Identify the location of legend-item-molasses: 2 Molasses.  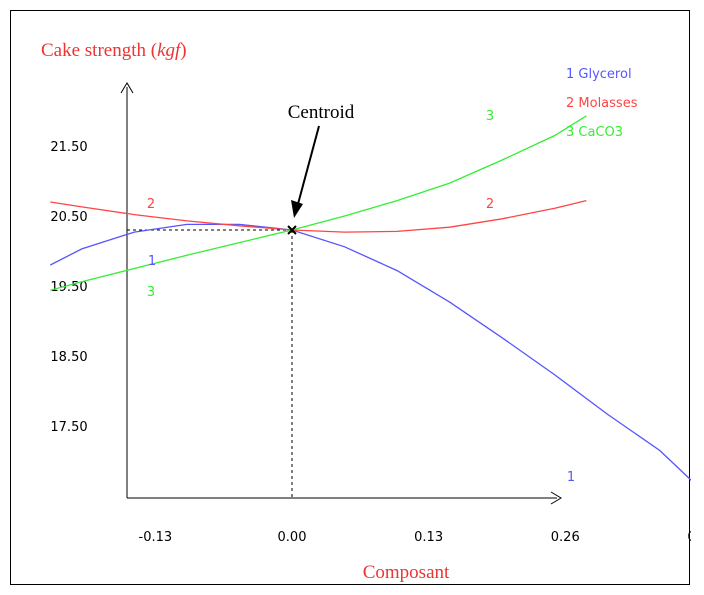
(602, 103).